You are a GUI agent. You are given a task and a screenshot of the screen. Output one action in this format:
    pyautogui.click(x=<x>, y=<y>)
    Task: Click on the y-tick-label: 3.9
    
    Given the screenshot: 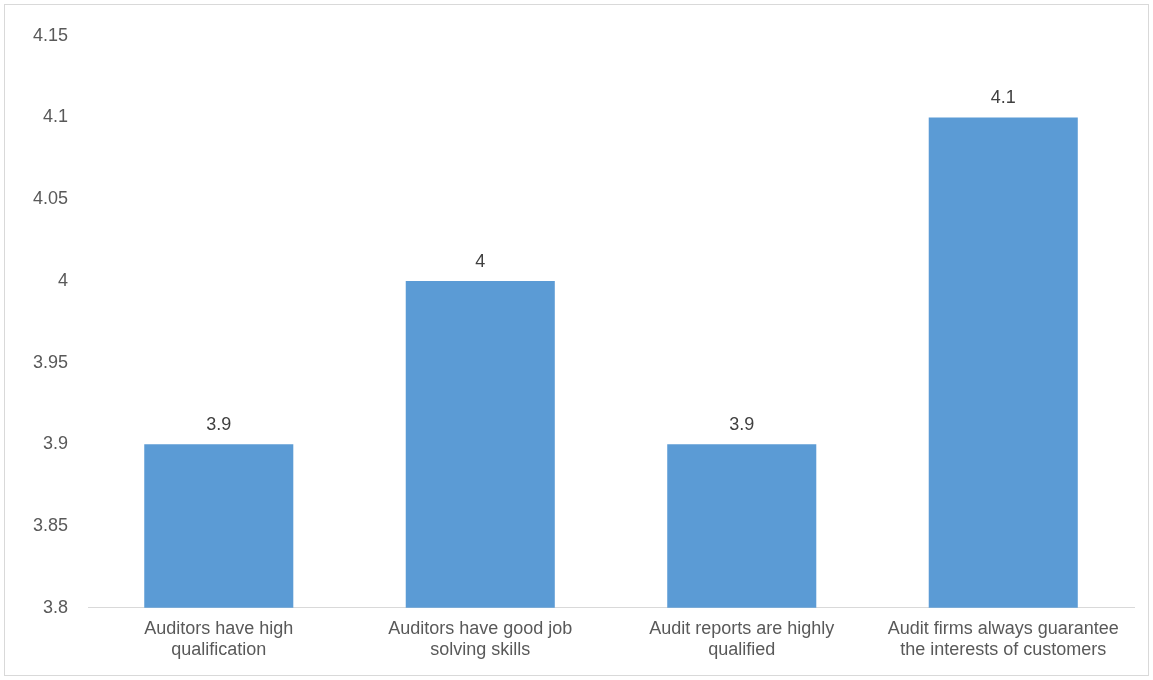 What is the action you would take?
    pyautogui.click(x=56, y=443)
    